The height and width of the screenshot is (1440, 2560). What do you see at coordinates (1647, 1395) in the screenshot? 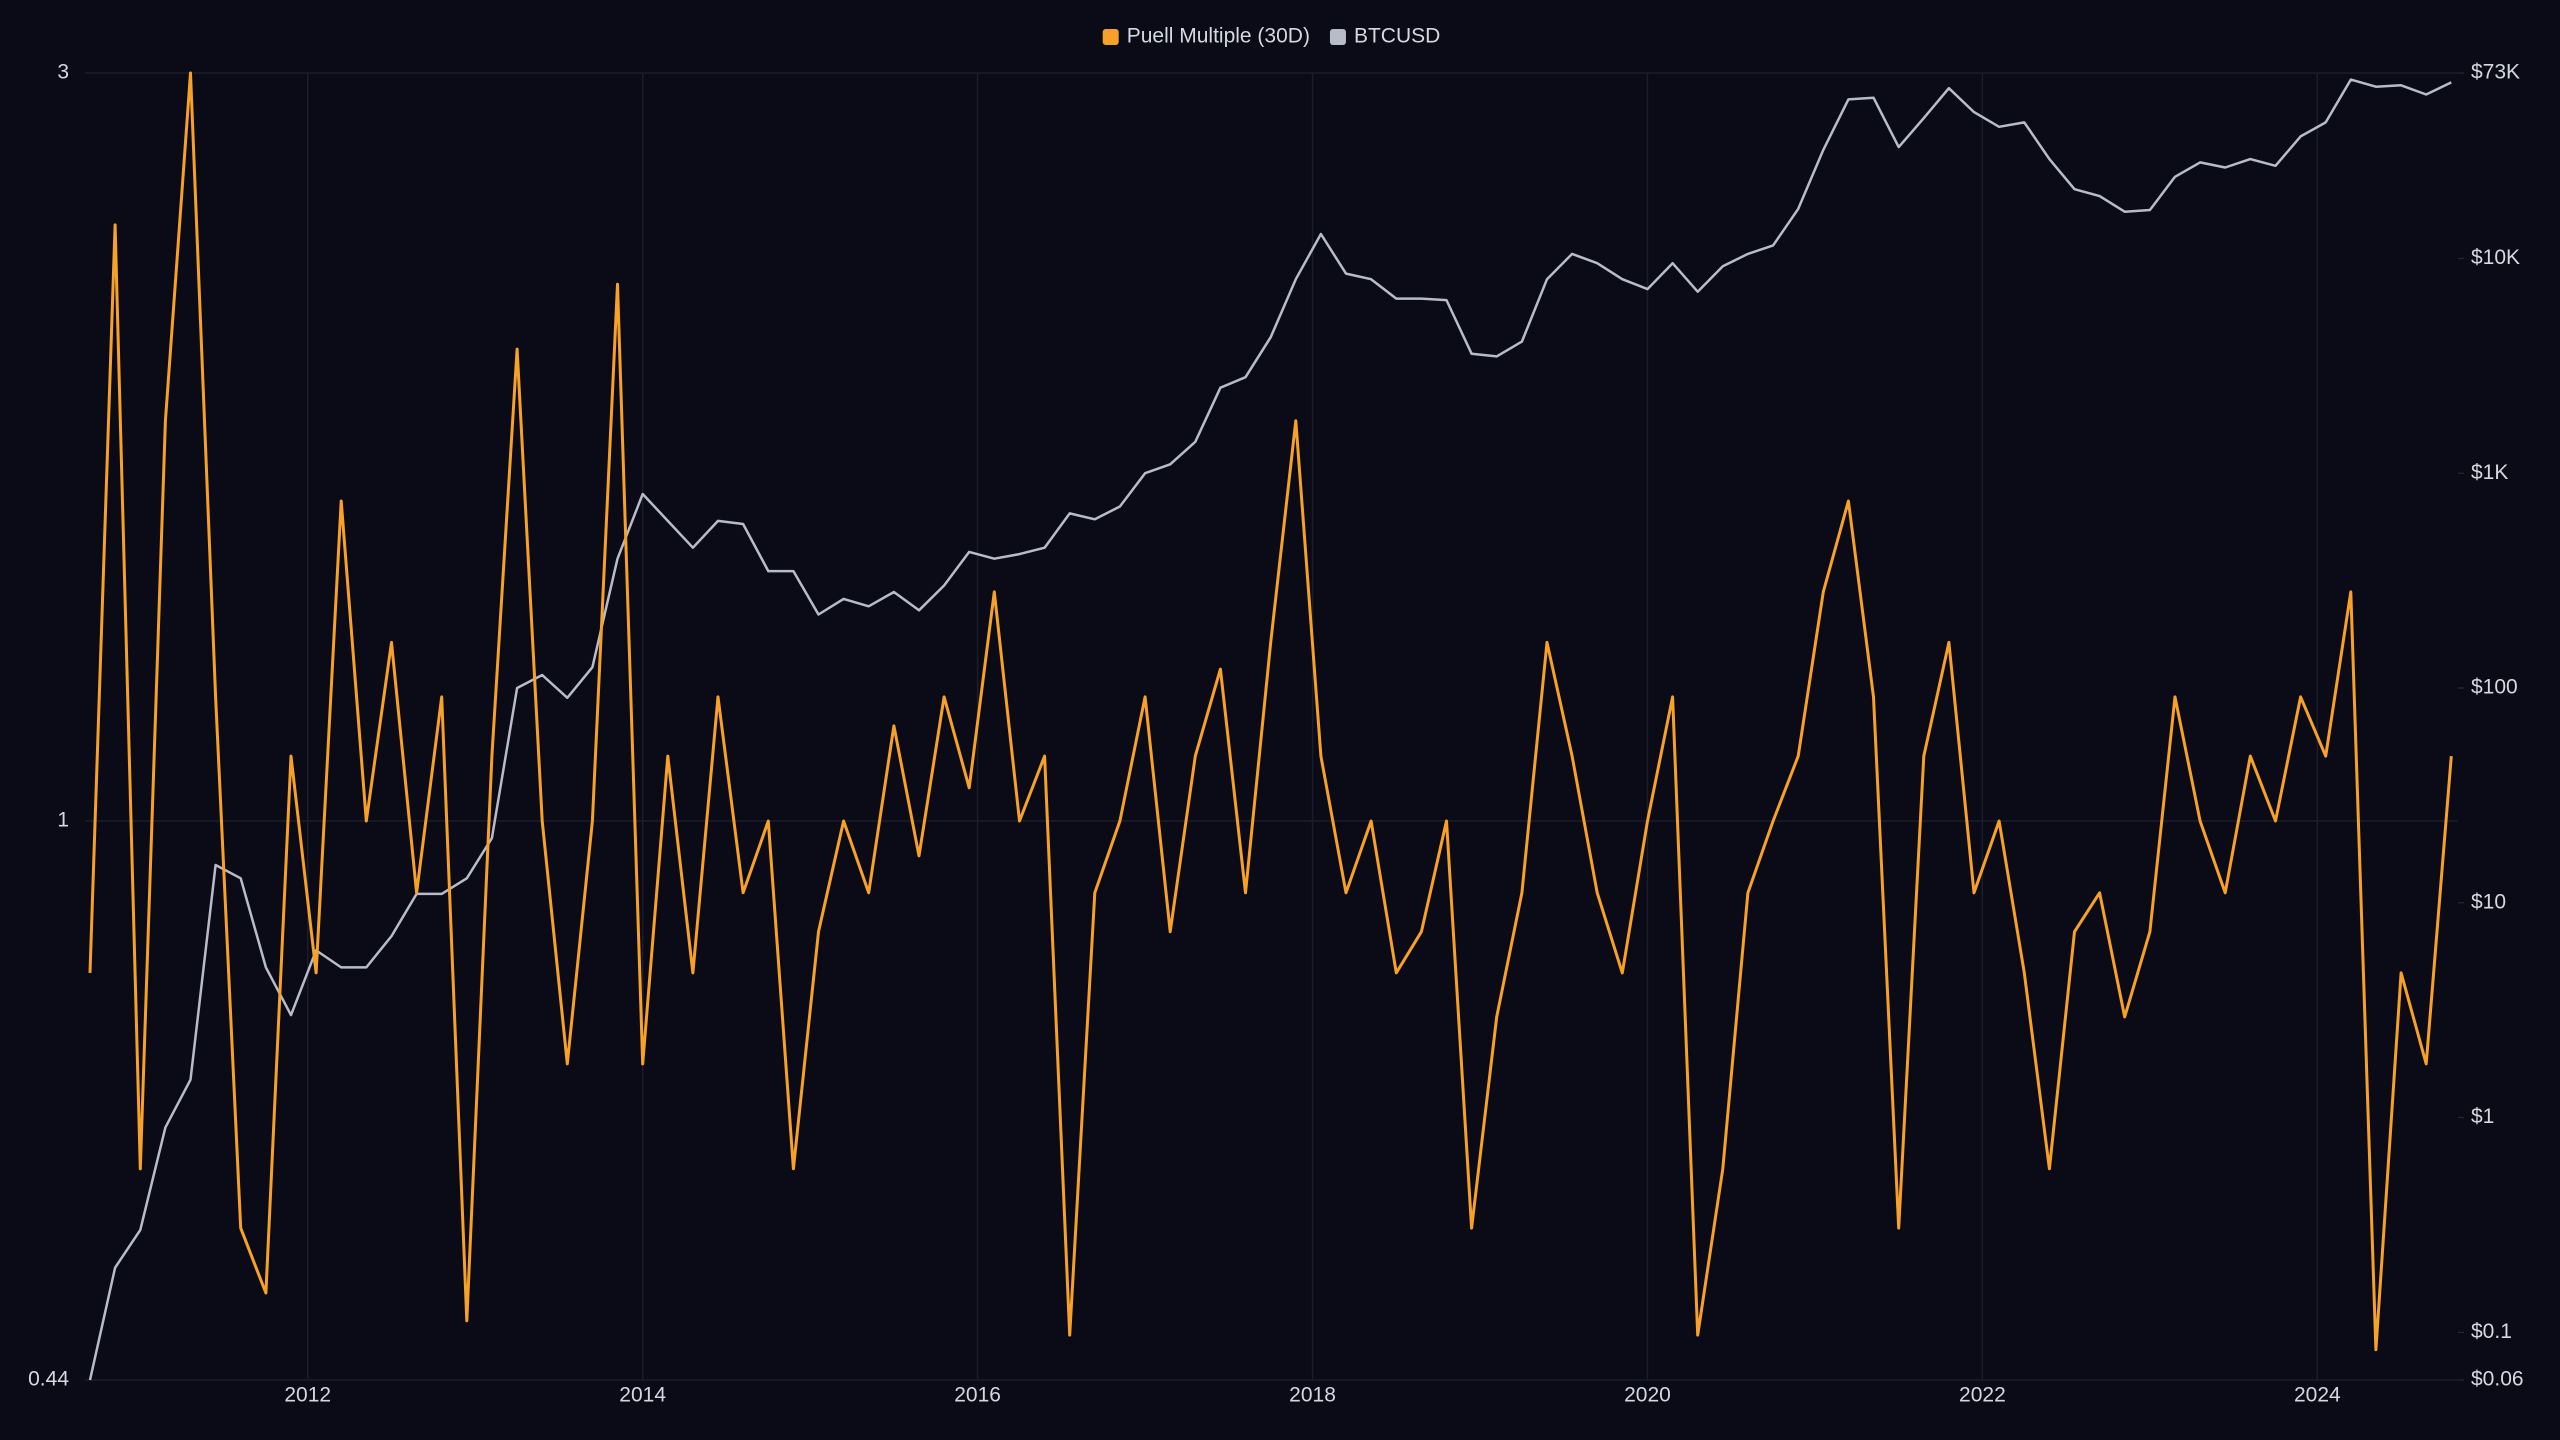
I see `x-tick-label: 2020` at bounding box center [1647, 1395].